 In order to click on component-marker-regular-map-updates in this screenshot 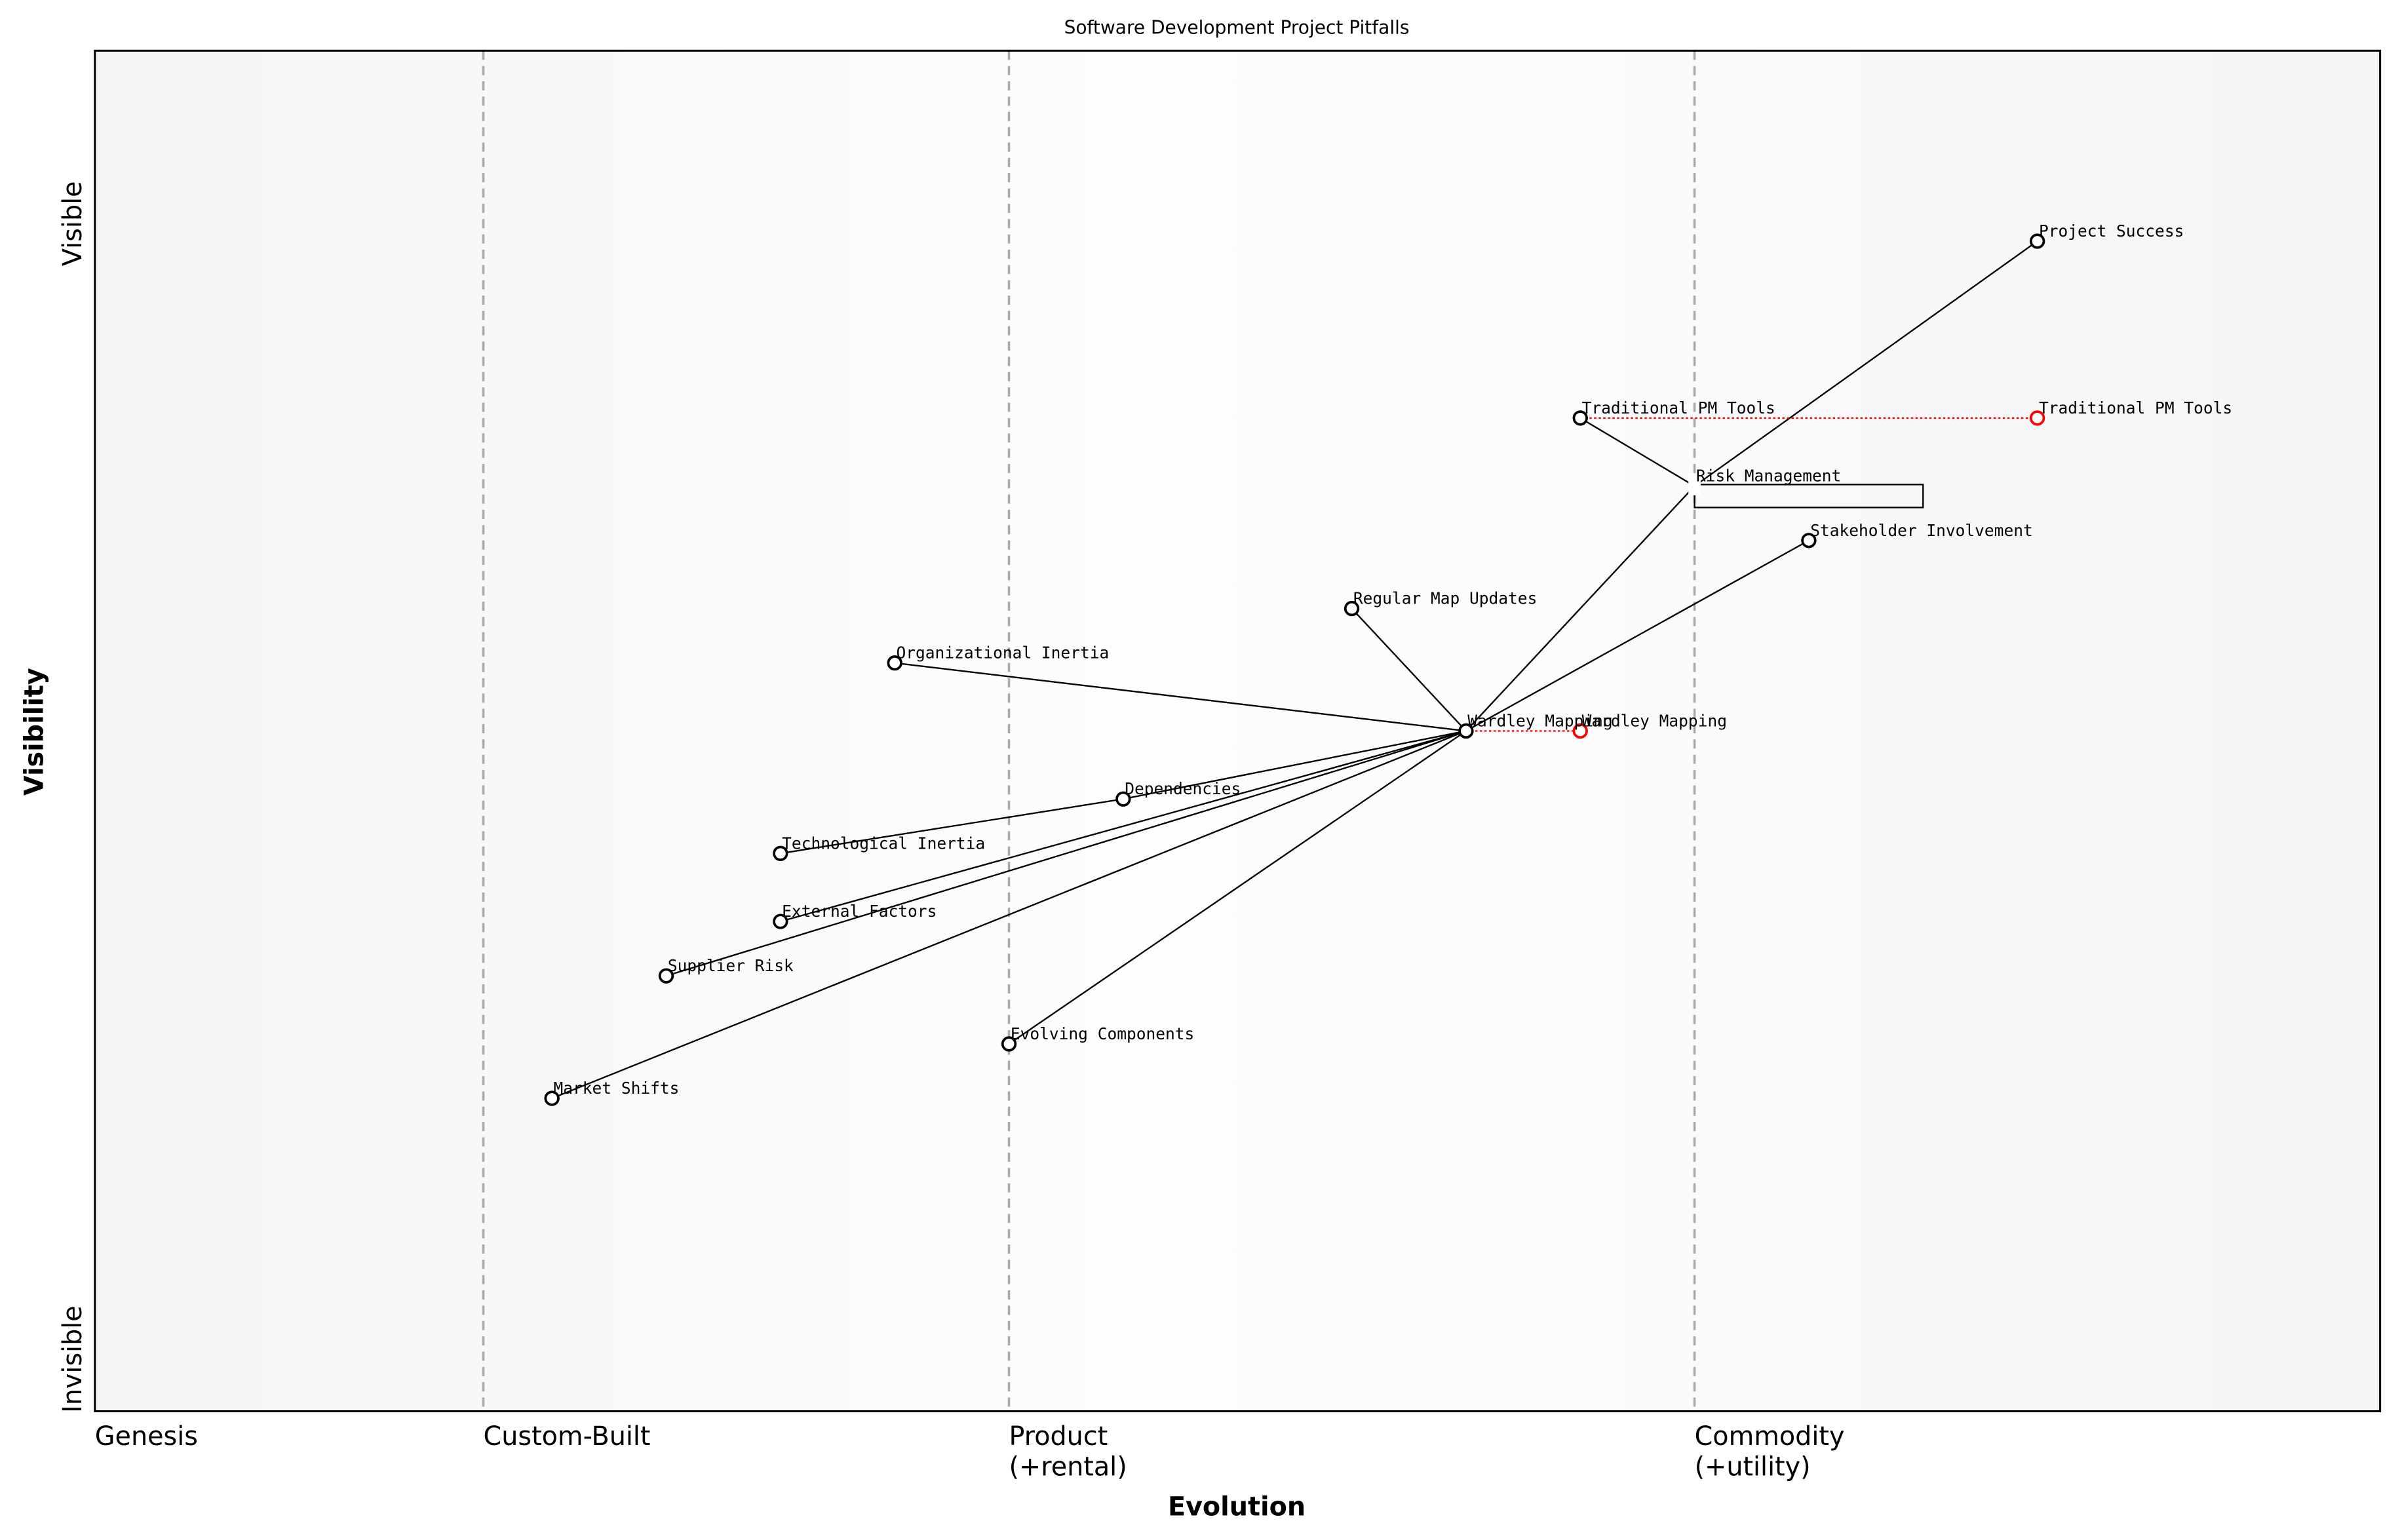, I will do `click(1352, 608)`.